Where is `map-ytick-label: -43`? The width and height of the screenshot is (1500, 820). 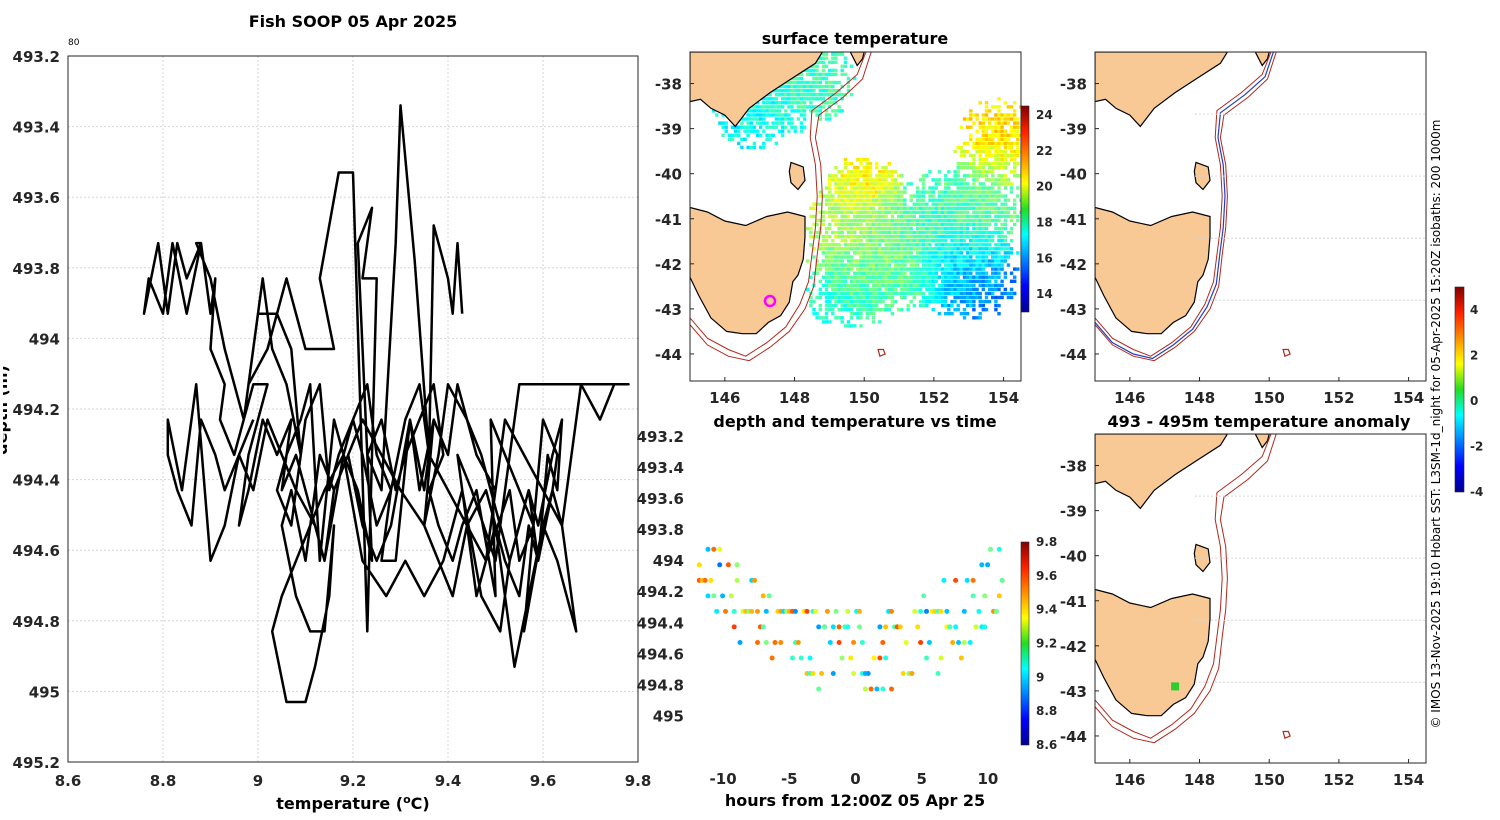
map-ytick-label: -43 is located at coordinates (668, 310).